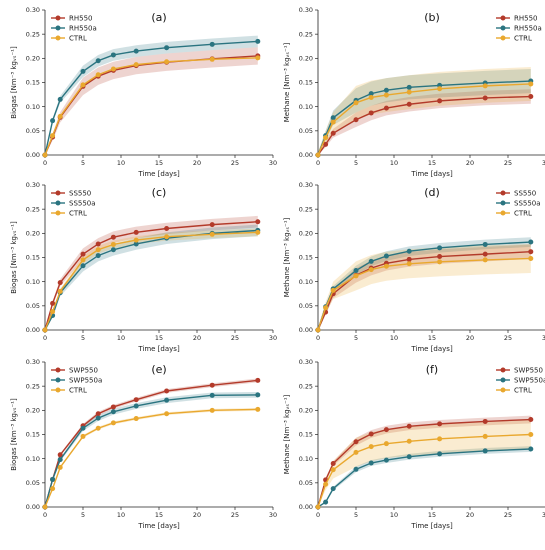 Image resolution: width=545 pixels, height=550 pixels. I want to click on x-tick-label: 15, so click(432, 515).